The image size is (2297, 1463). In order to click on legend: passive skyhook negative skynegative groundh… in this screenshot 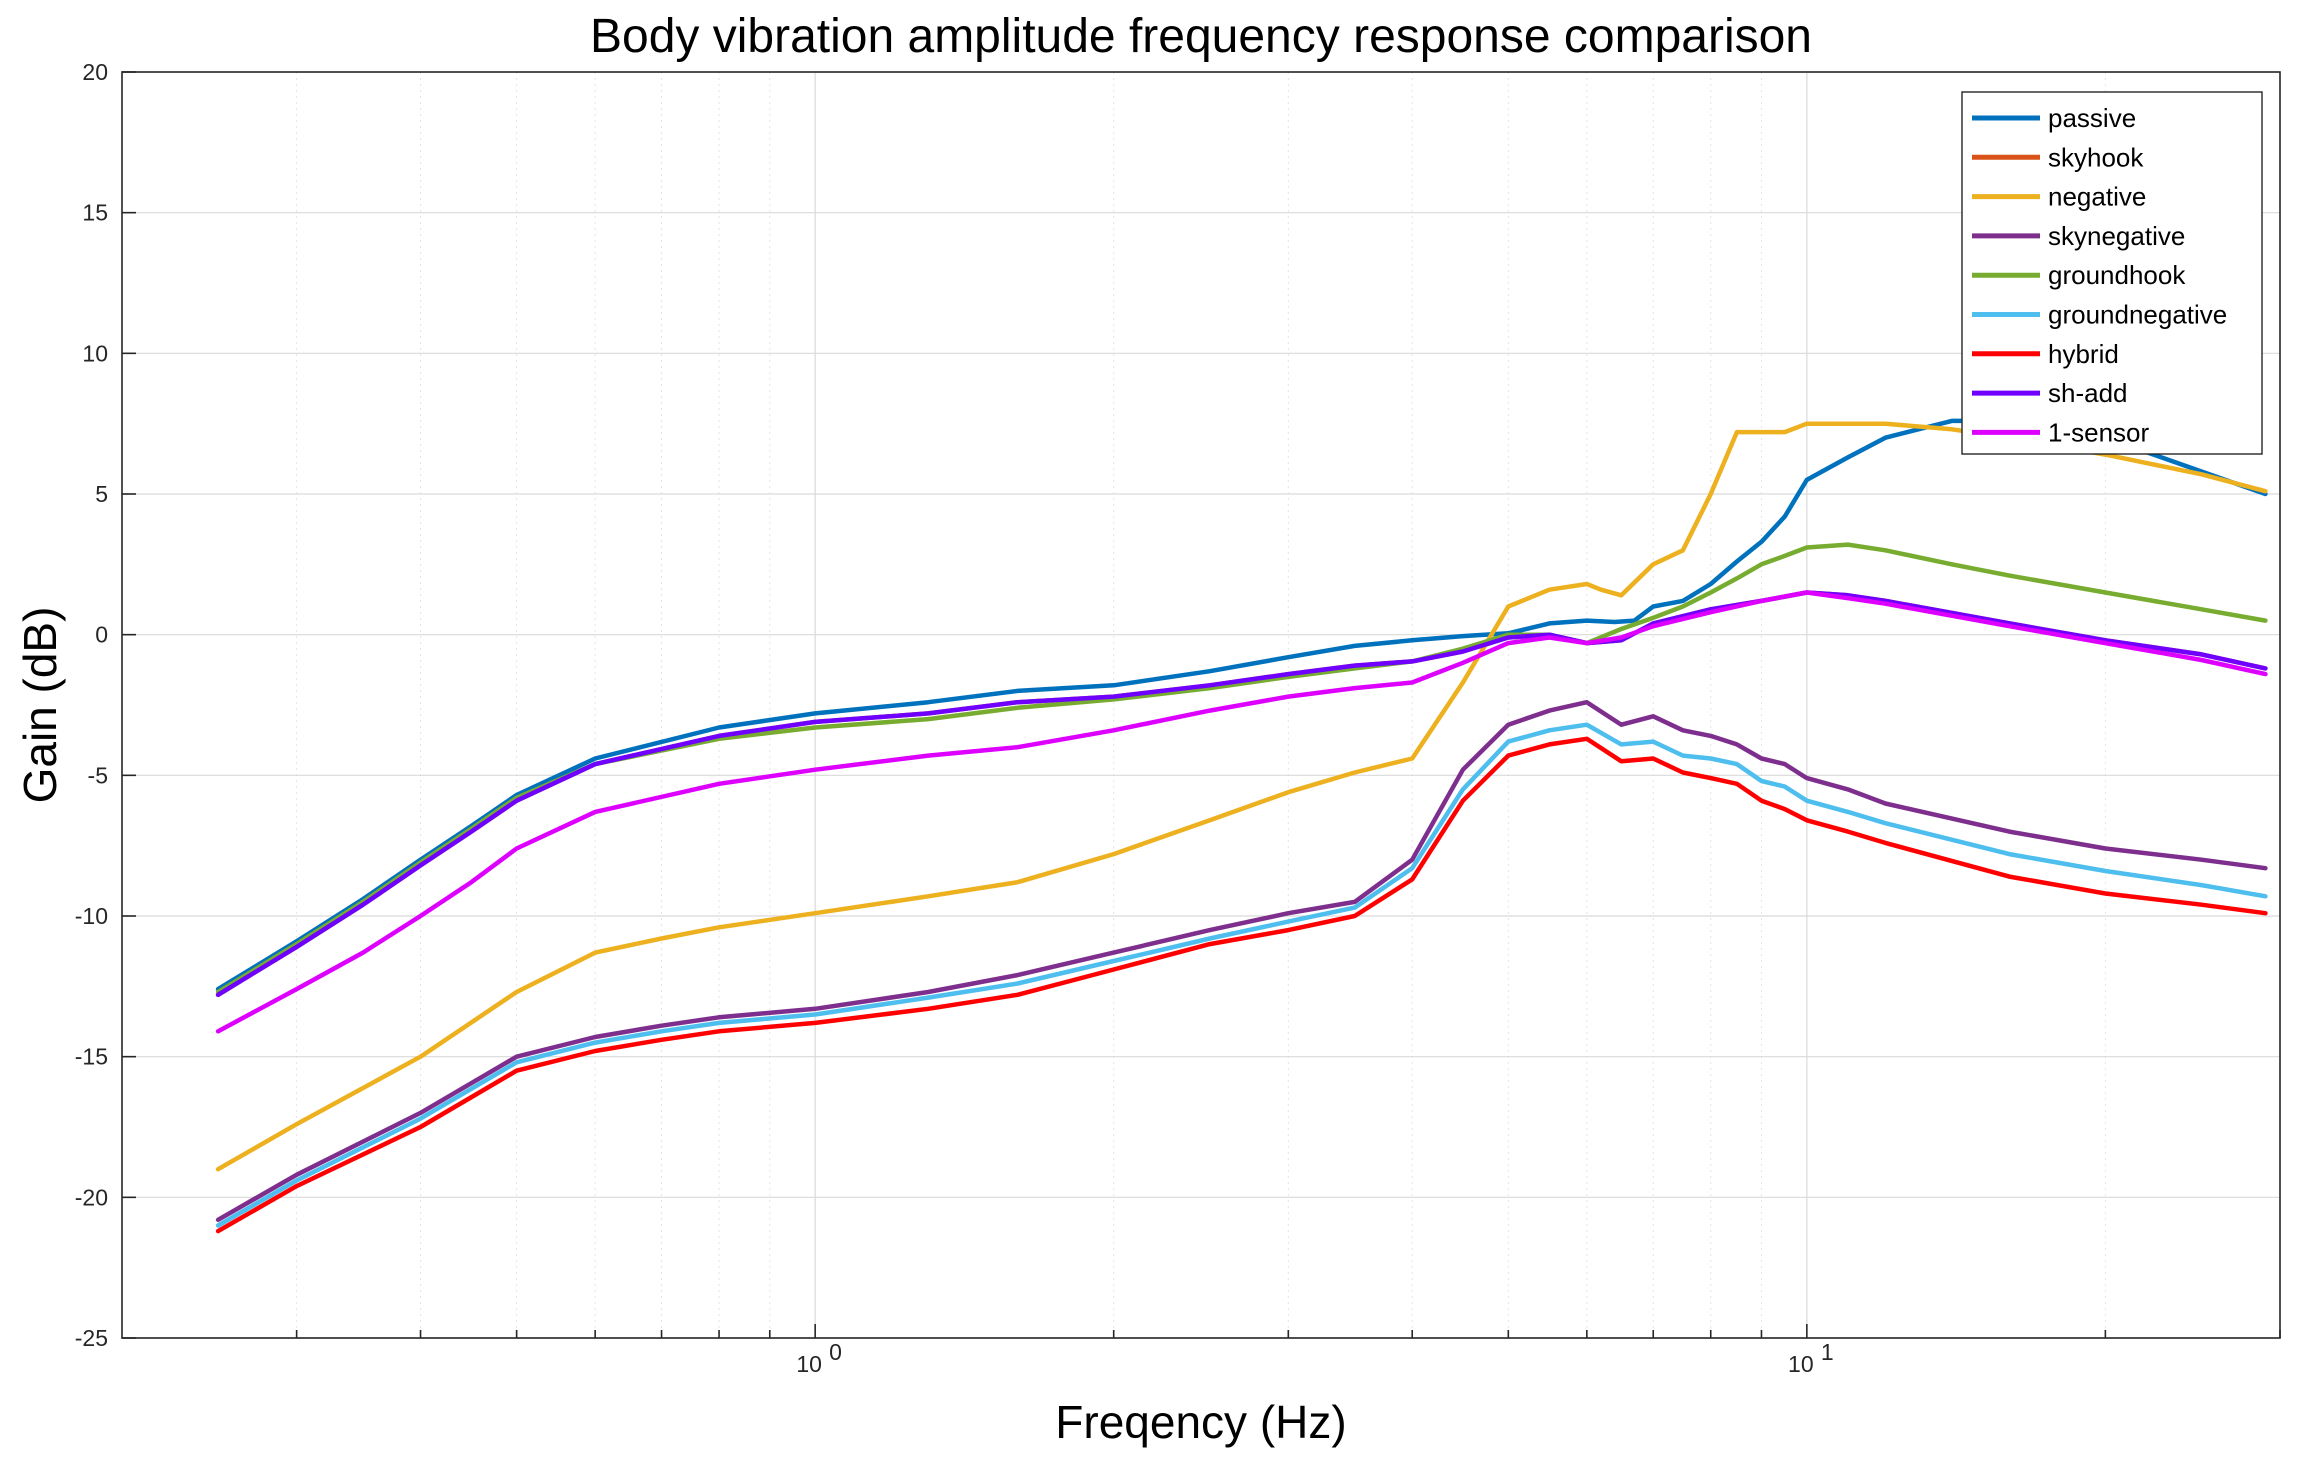, I will do `click(2112, 273)`.